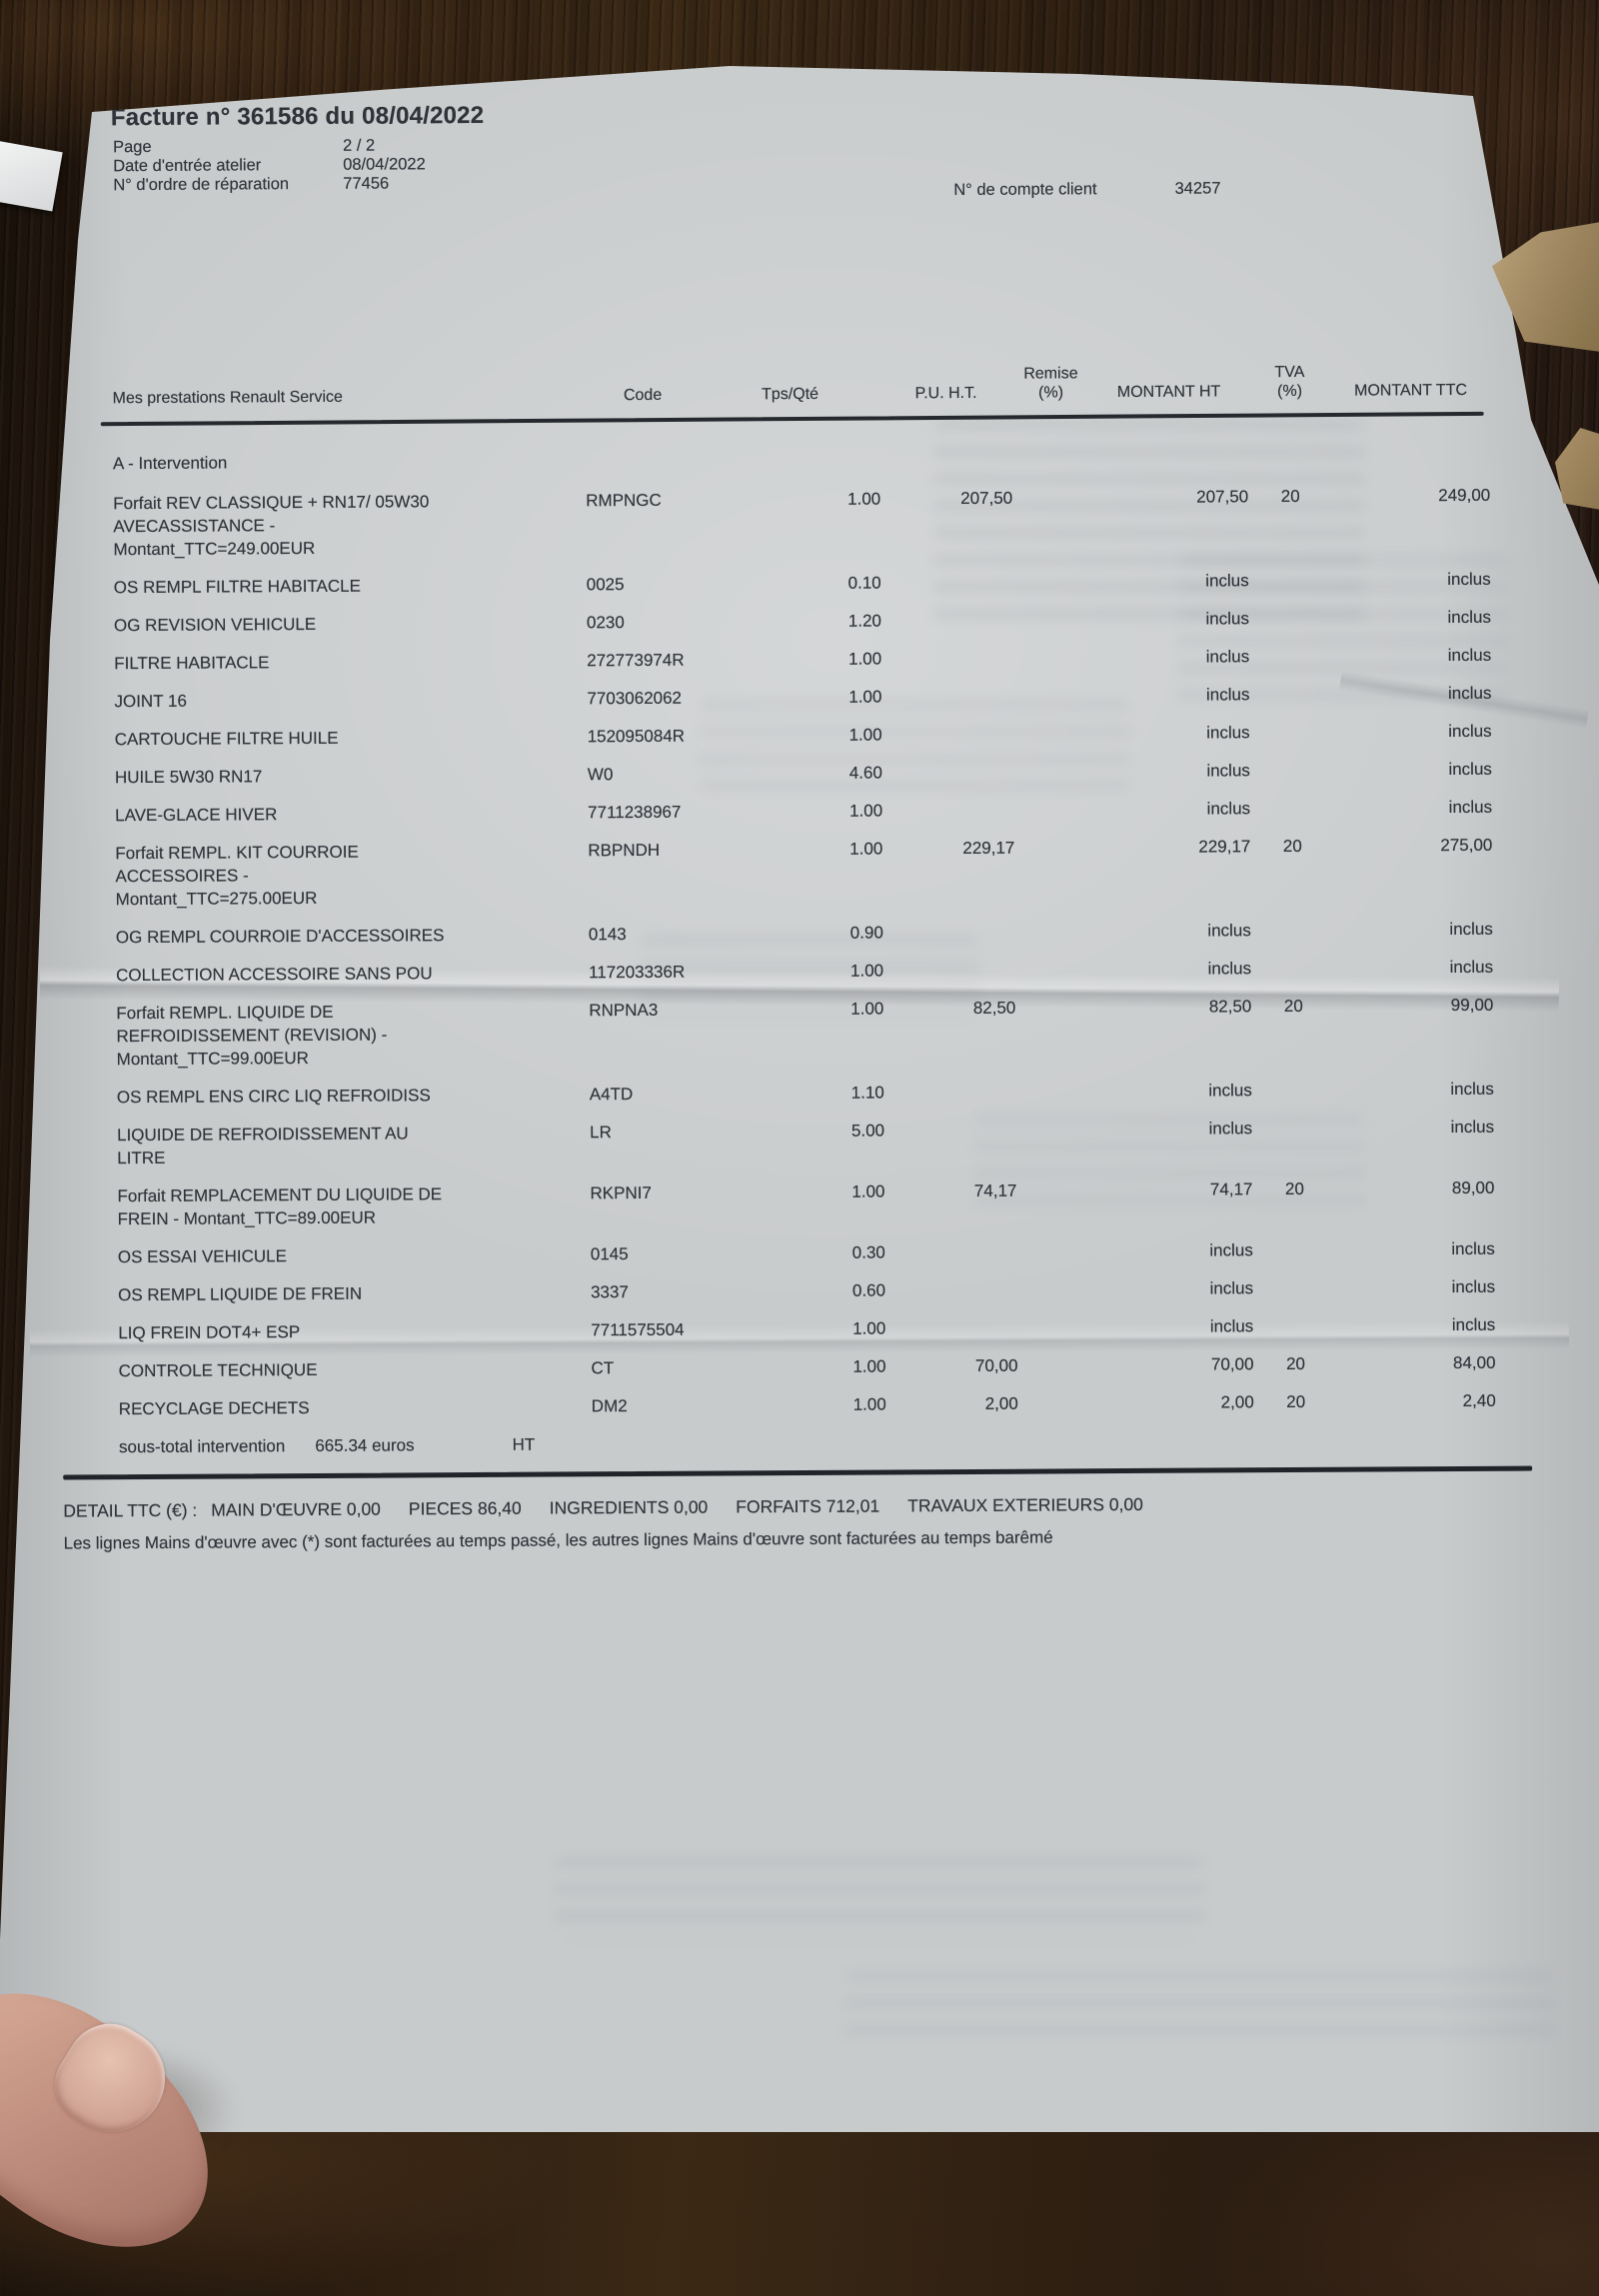 This screenshot has height=2296, width=1599. What do you see at coordinates (790, 395) in the screenshot?
I see `col-header-qty: Tps/Qté` at bounding box center [790, 395].